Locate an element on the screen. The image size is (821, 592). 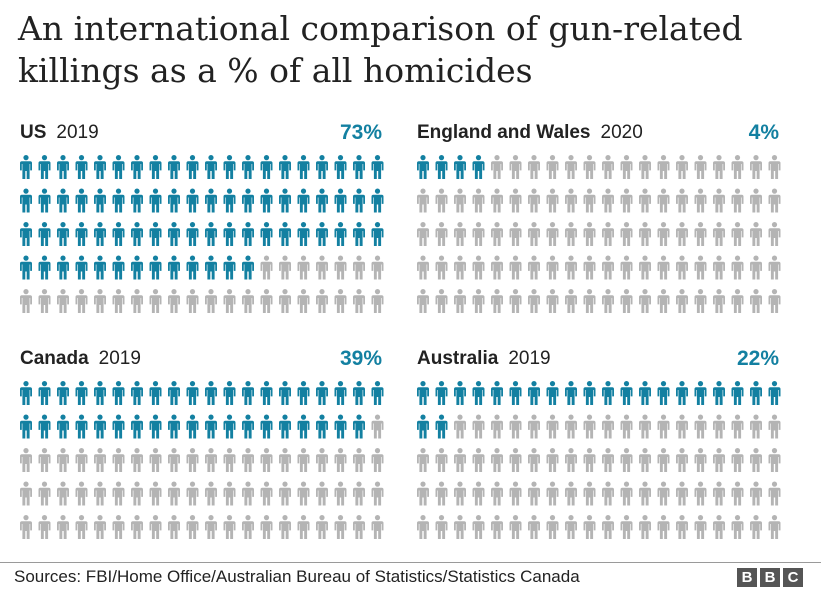
percent-label: 4% is located at coordinates (763, 132).